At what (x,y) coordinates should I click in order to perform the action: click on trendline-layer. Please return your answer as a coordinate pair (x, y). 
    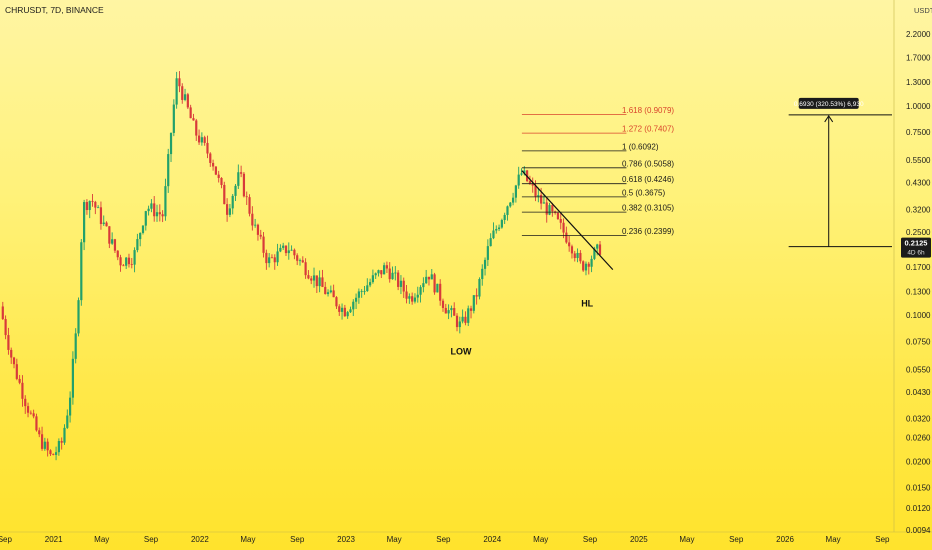
    Looking at the image, I should click on (567, 220).